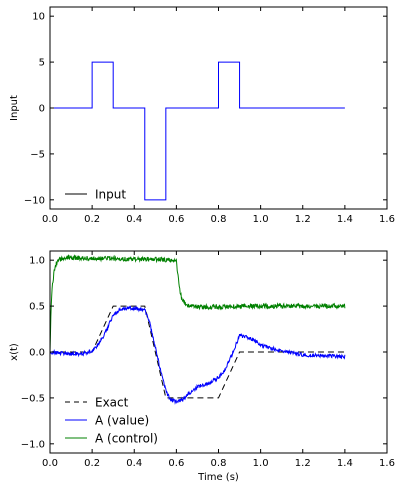 The image size is (400, 489). Describe the element at coordinates (37, 353) in the screenshot. I see `y-tick-label: 0.0` at that location.